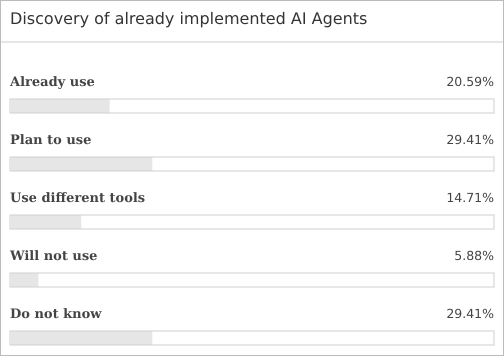 Image resolution: width=504 pixels, height=356 pixels. What do you see at coordinates (56, 314) in the screenshot?
I see `y-tick-label: Do not know` at bounding box center [56, 314].